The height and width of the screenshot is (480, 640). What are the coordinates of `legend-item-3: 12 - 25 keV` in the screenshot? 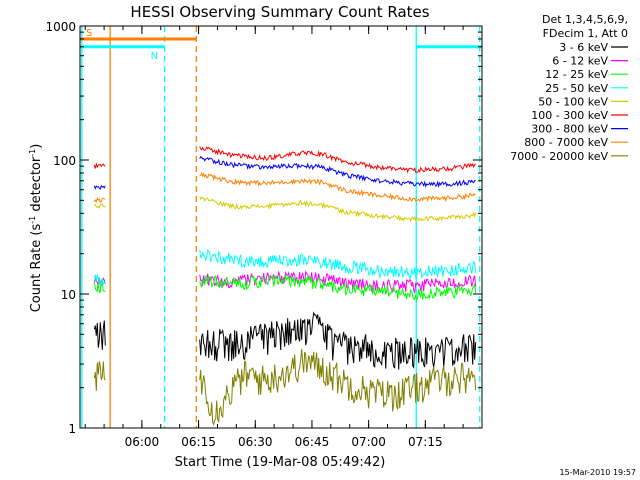 It's located at (586, 74).